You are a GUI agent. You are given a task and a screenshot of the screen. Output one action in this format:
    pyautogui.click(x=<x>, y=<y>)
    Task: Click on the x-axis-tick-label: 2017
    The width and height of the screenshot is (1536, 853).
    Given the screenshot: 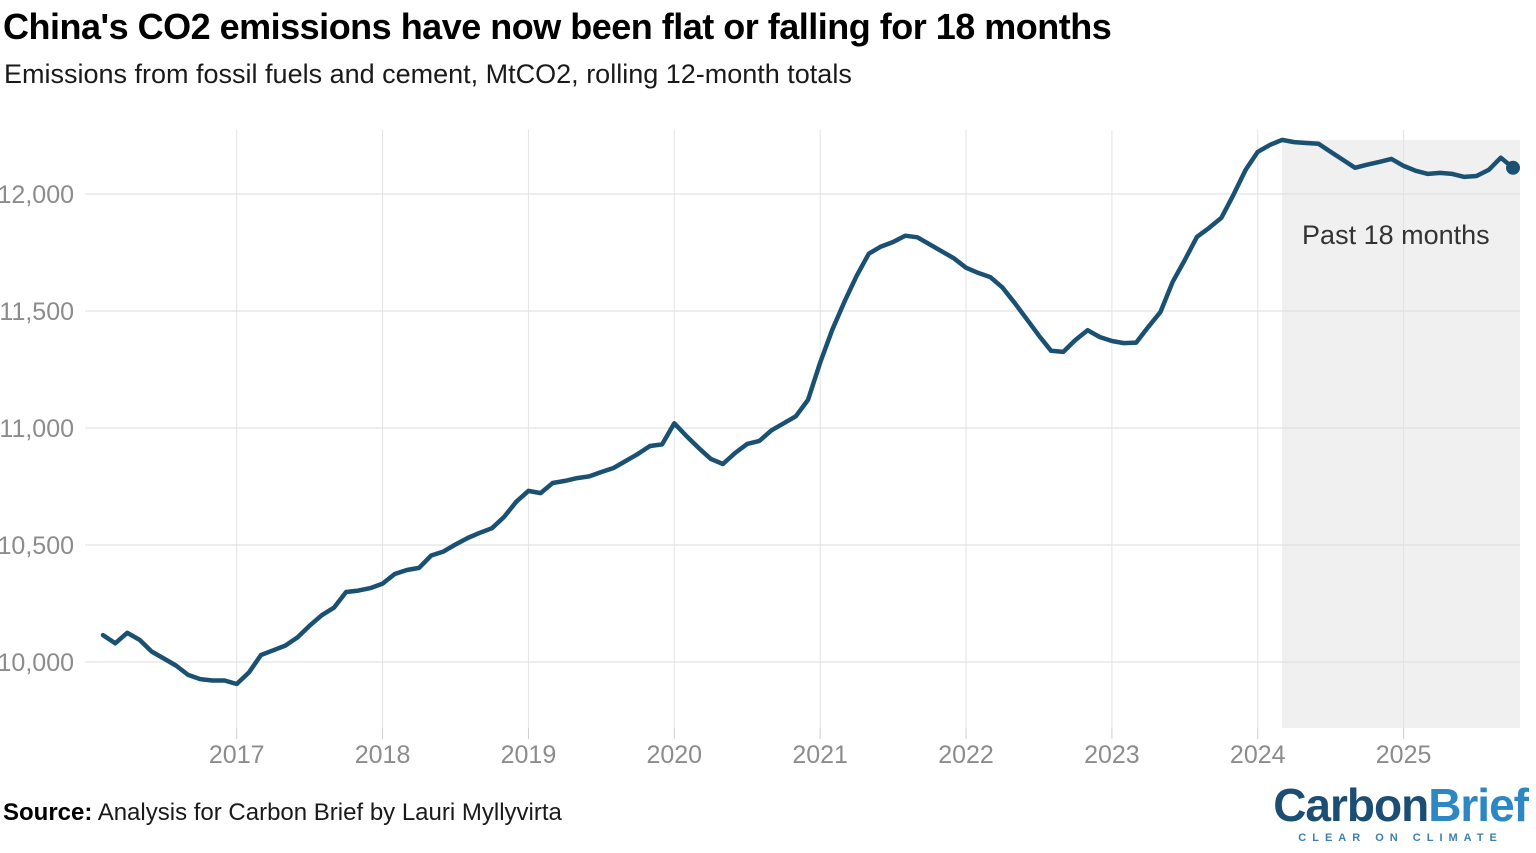 What is the action you would take?
    pyautogui.click(x=237, y=755)
    